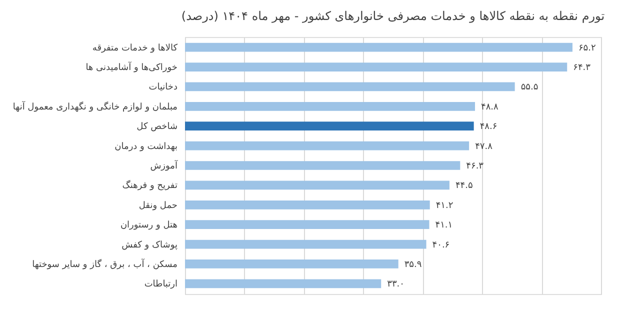 Image resolution: width=637 pixels, height=324 pixels. Describe the element at coordinates (413, 265) in the screenshot. I see `data-label: ۳۵.۹` at that location.